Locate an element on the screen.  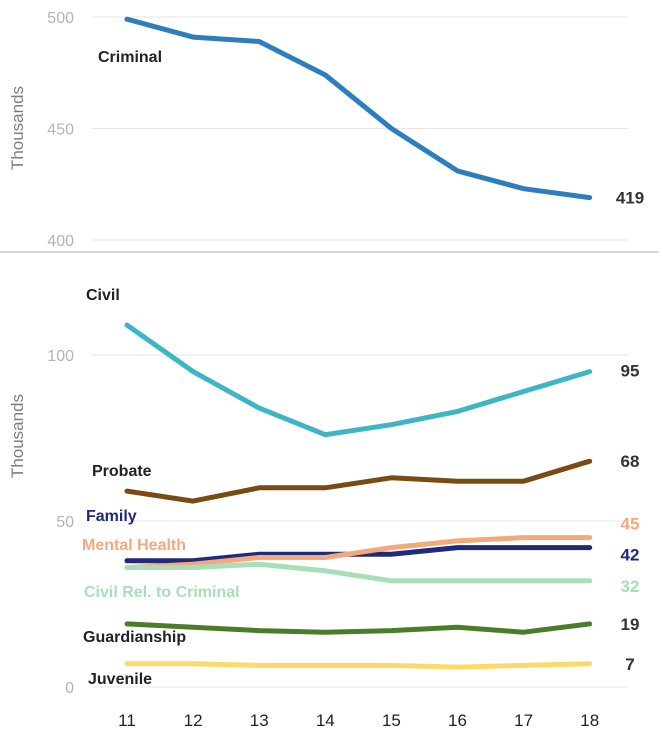
end-value-label: 419 is located at coordinates (630, 198).